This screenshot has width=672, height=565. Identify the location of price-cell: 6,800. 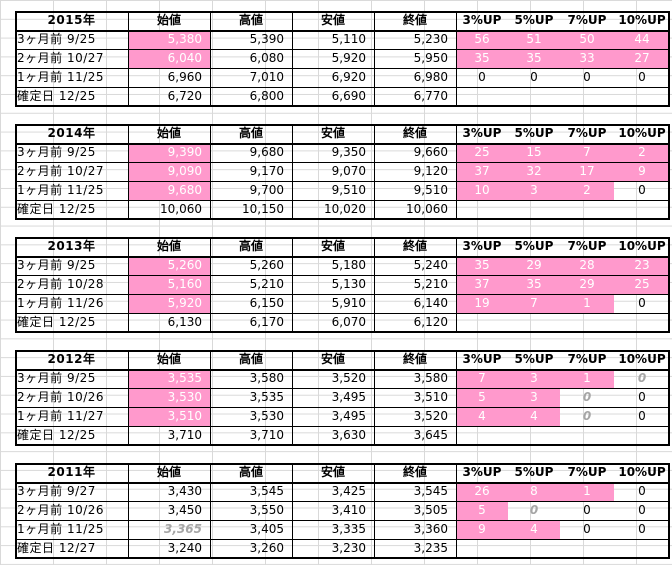
(266, 96).